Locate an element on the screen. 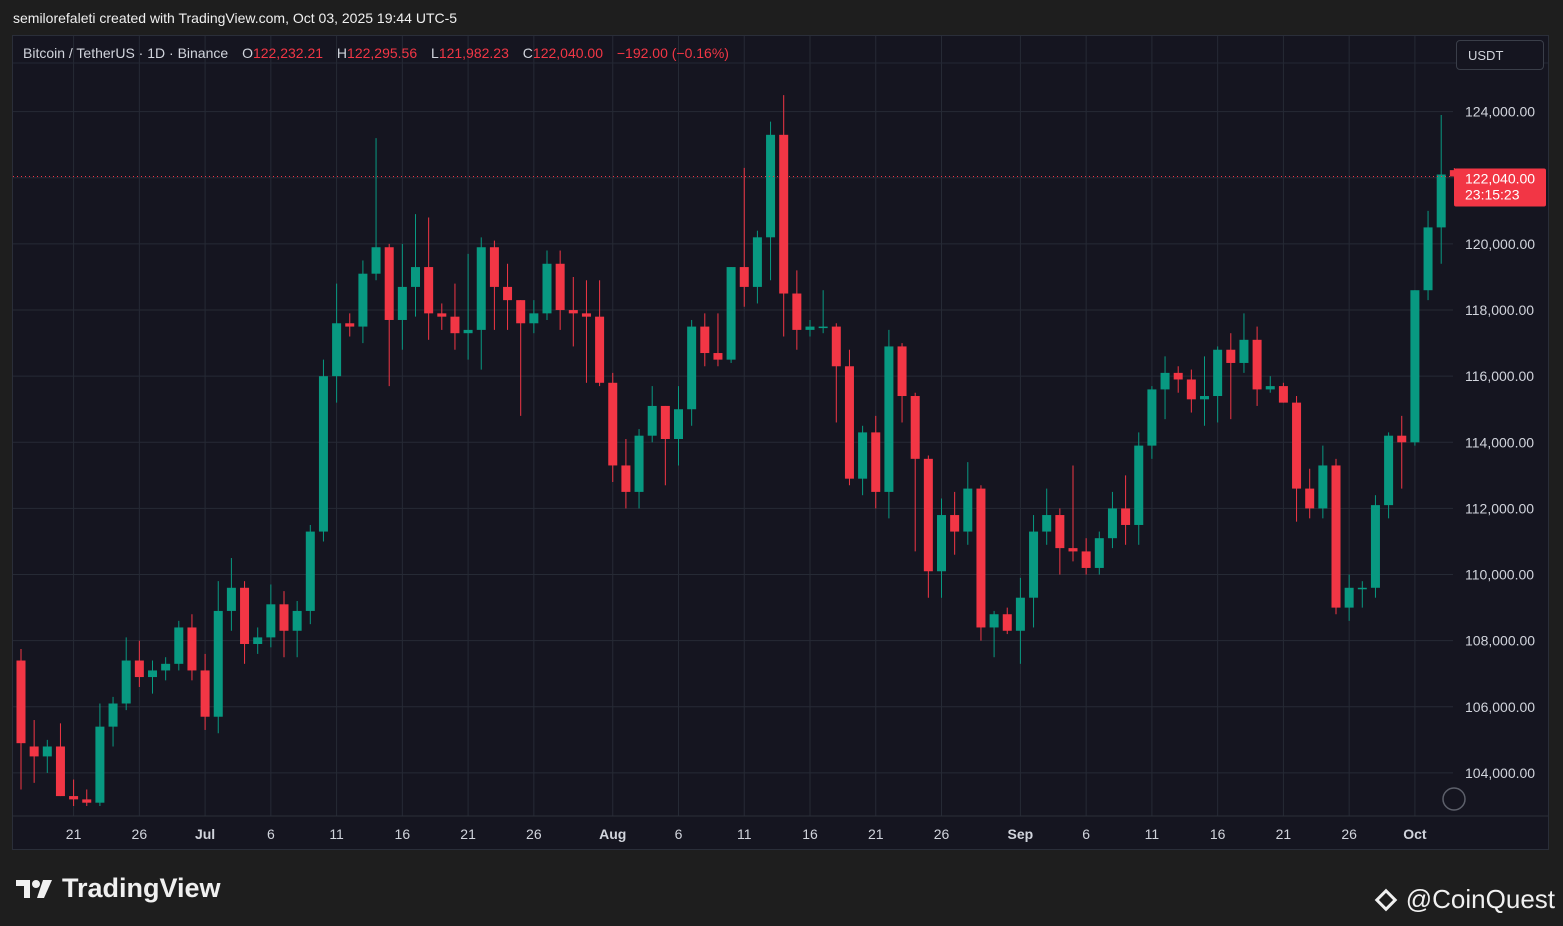 This screenshot has width=1563, height=926. currency-button: USDT is located at coordinates (1500, 55).